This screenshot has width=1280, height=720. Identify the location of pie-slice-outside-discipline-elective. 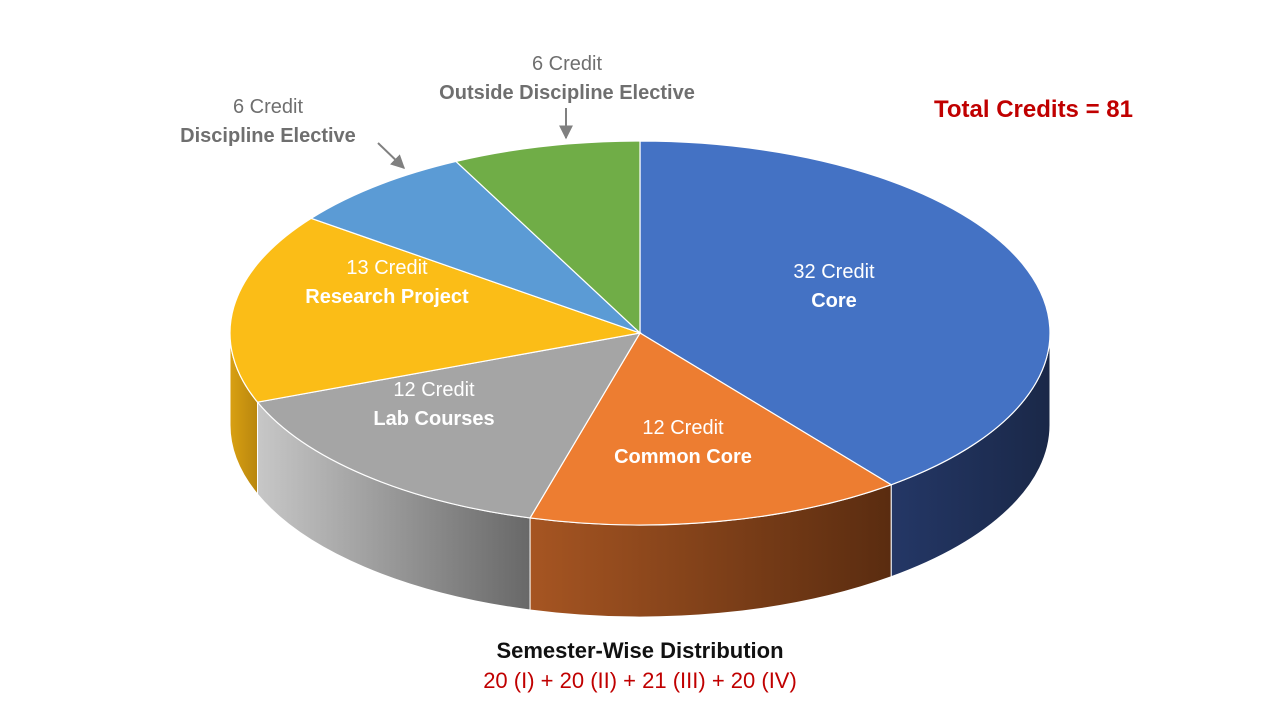
(547, 237).